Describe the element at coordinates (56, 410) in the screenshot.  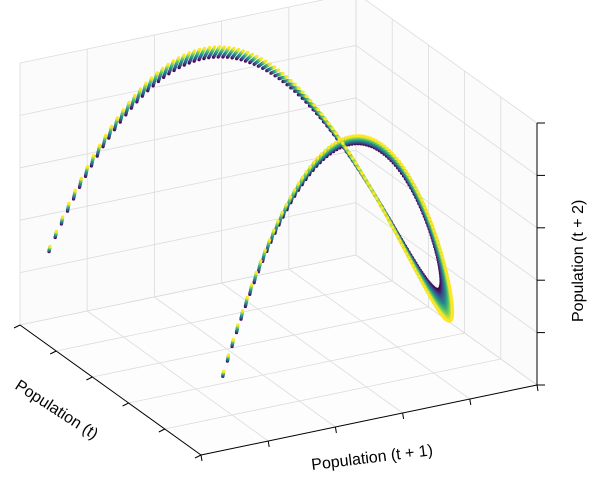
I see `x-axis-label: Population (t)` at that location.